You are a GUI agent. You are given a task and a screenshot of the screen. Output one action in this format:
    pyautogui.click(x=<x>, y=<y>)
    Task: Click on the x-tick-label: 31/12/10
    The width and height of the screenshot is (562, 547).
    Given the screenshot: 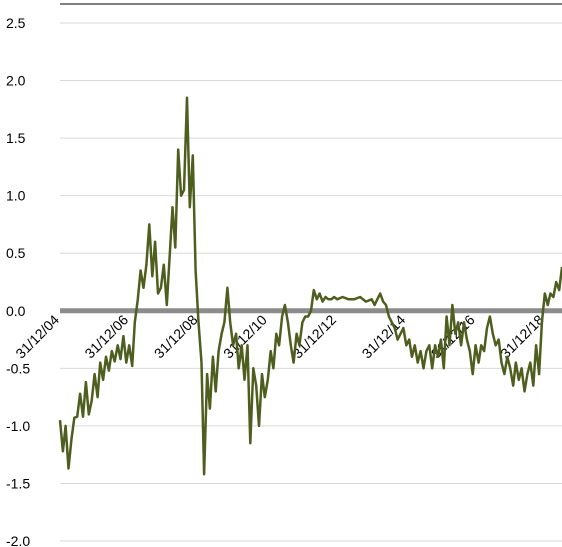 What is the action you would take?
    pyautogui.click(x=245, y=336)
    